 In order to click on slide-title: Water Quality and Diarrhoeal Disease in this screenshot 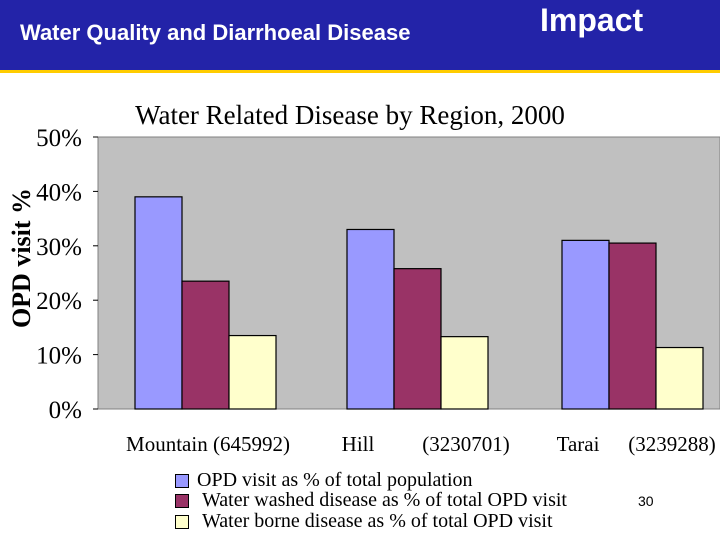, I will do `click(215, 32)`.